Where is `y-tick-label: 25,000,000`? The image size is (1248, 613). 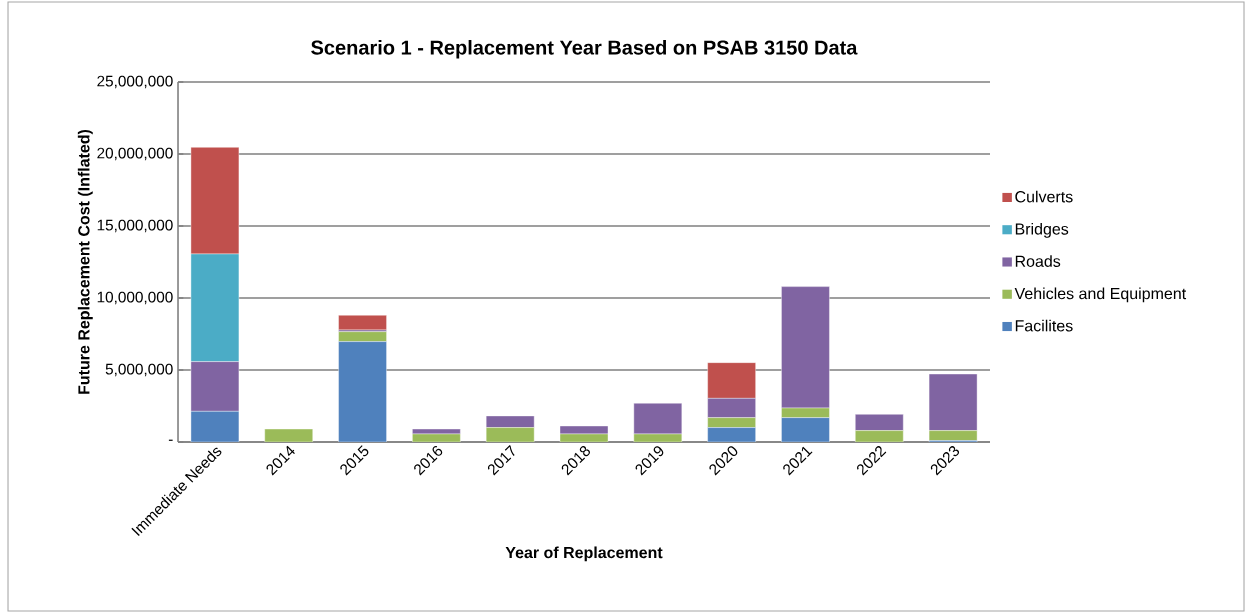 y-tick-label: 25,000,000 is located at coordinates (135, 82).